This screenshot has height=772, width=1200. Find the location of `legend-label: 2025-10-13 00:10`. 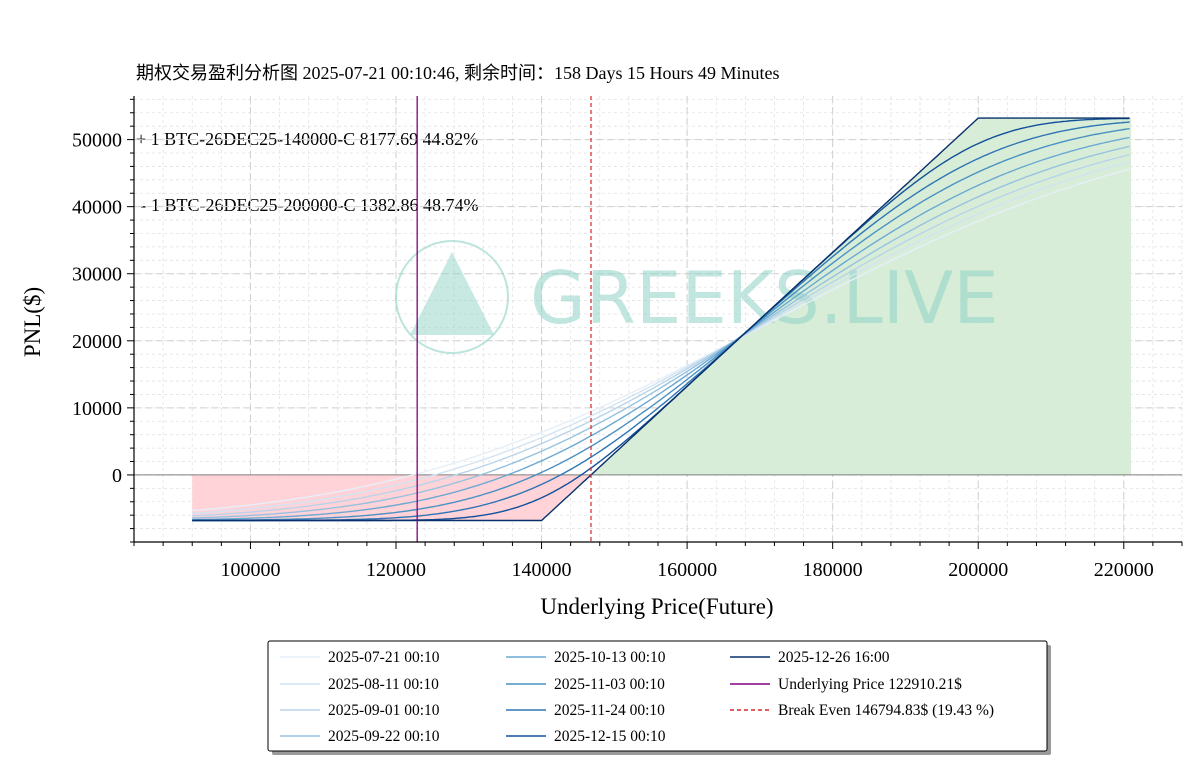

legend-label: 2025-10-13 00:10 is located at coordinates (610, 657).